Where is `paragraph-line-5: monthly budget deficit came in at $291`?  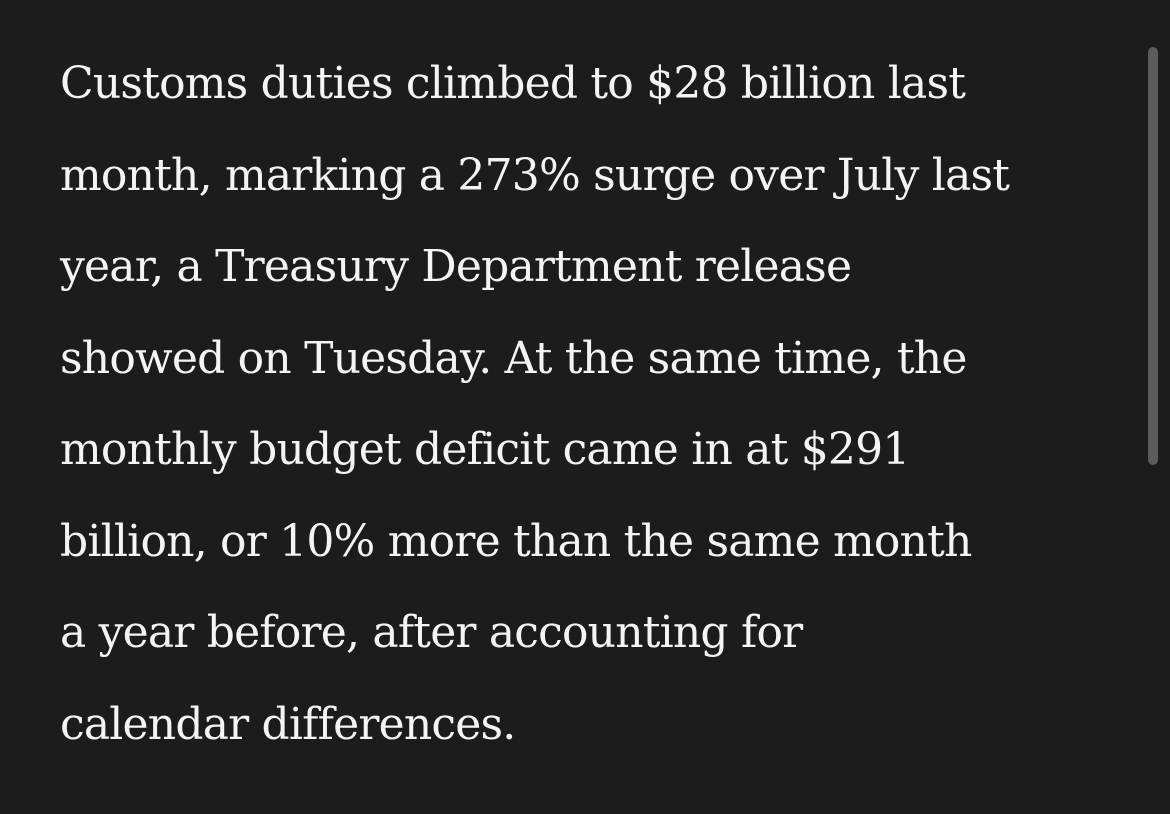 paragraph-line-5: monthly budget deficit came in at $291 is located at coordinates (485, 449).